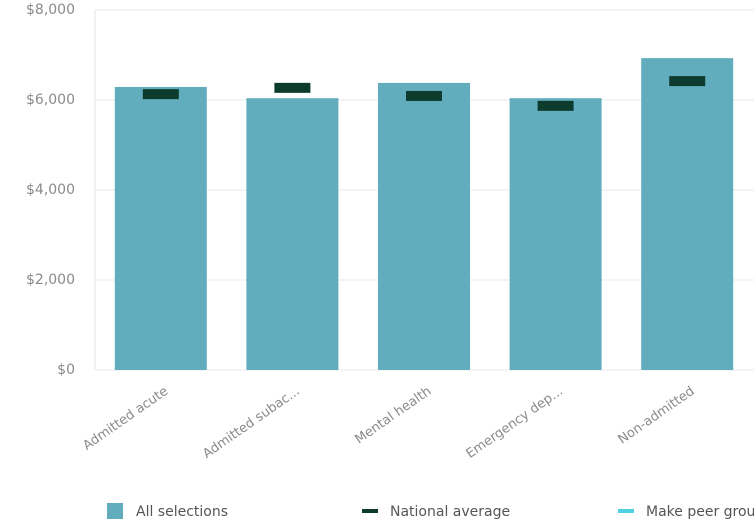 The height and width of the screenshot is (522, 754). Describe the element at coordinates (182, 512) in the screenshot. I see `legend-label: All selections` at that location.